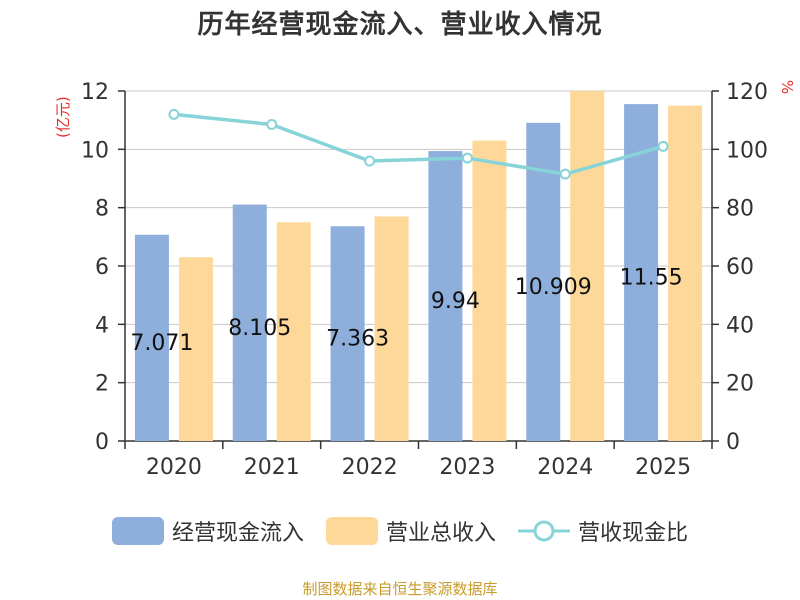 This screenshot has height=600, width=800. What do you see at coordinates (663, 467) in the screenshot?
I see `x-tick-label: 2025` at bounding box center [663, 467].